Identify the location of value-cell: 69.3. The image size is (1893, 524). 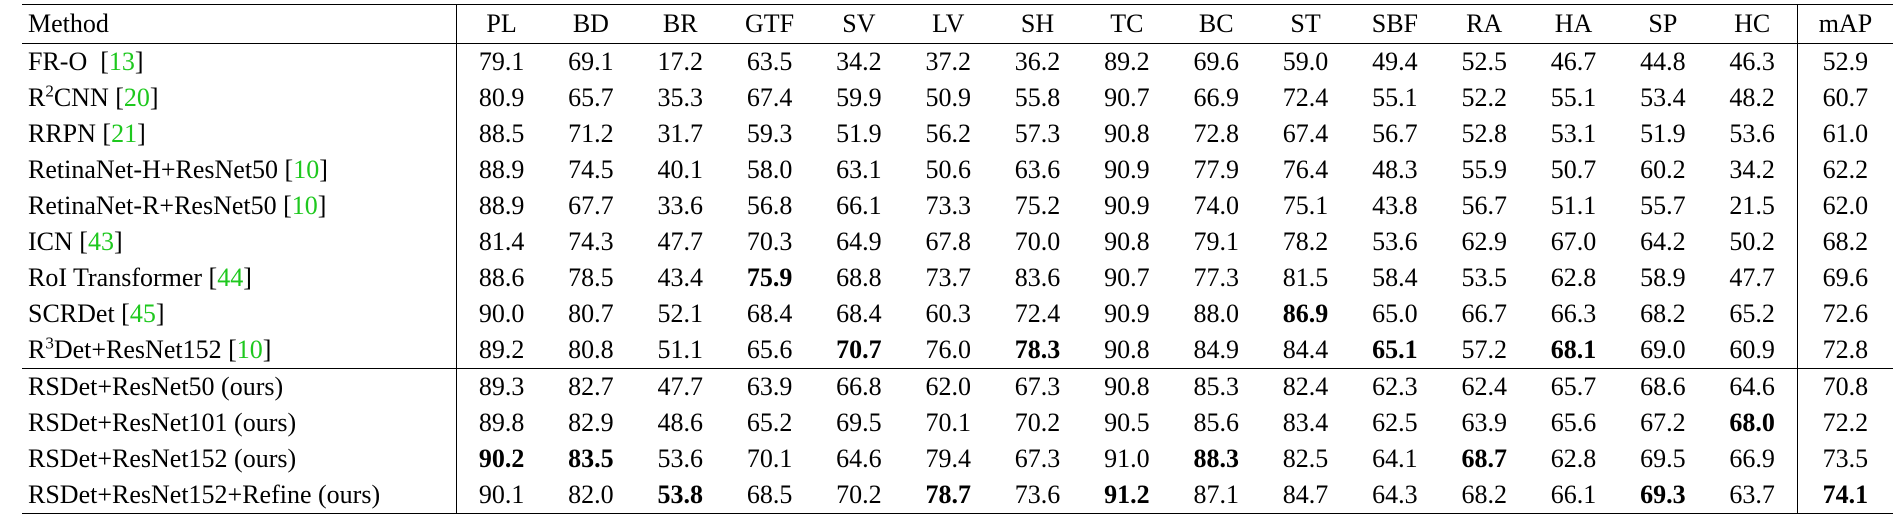
(1663, 495).